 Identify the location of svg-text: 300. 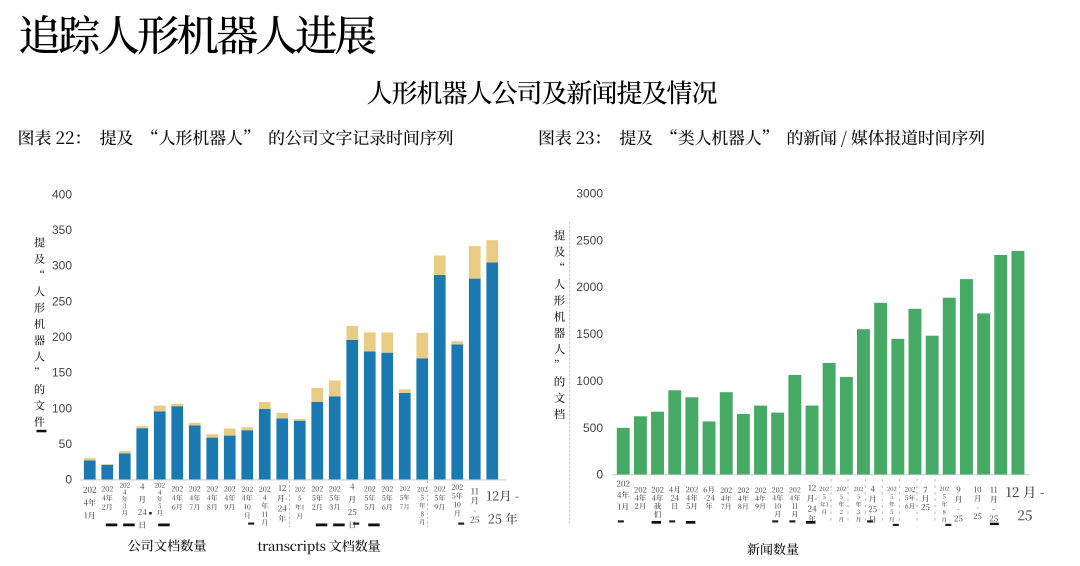
(62, 266).